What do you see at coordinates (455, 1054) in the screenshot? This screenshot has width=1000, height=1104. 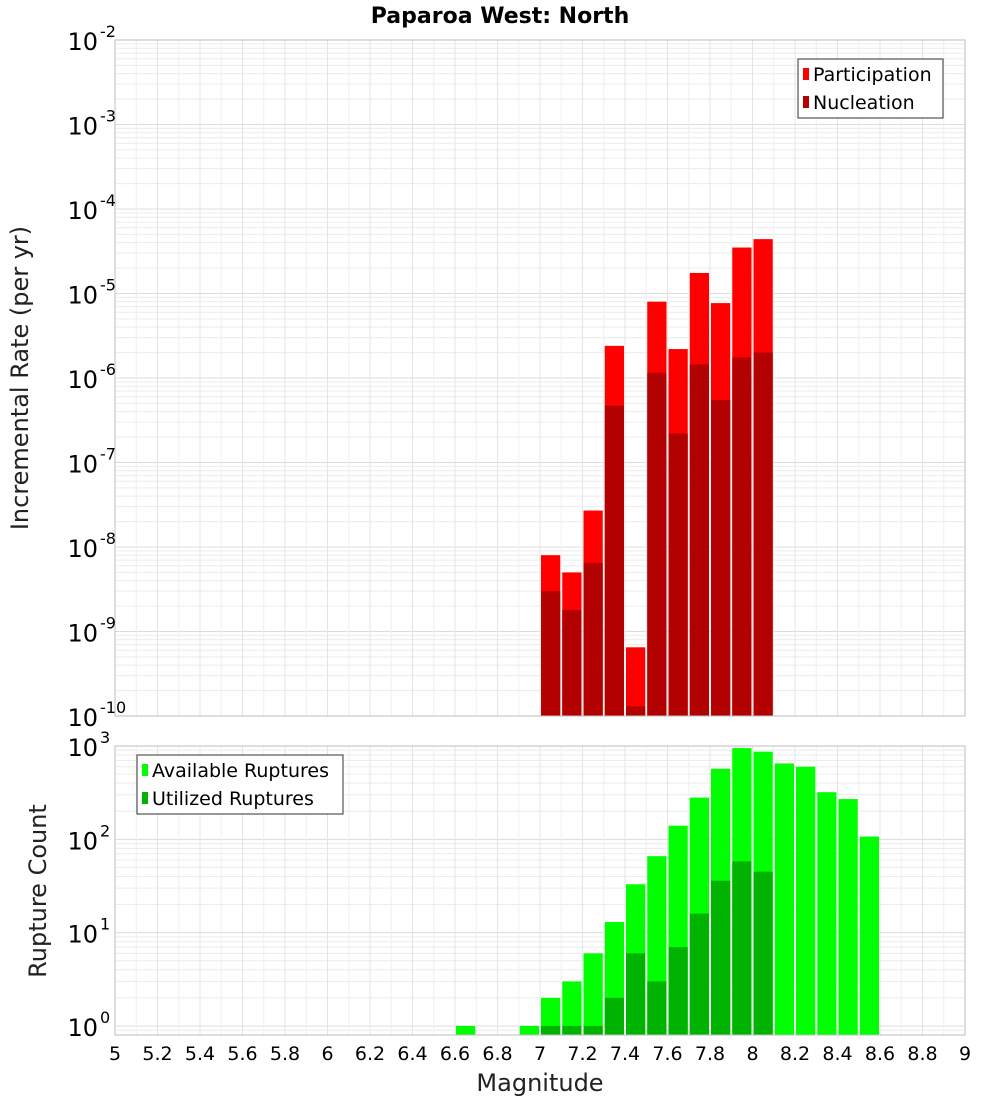 I see `x-tick-label: 6.6` at bounding box center [455, 1054].